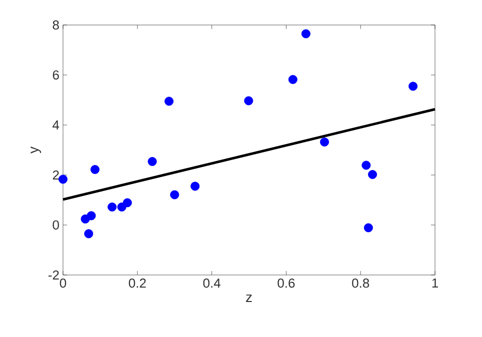 The height and width of the screenshot is (337, 482). I want to click on y-axis-title: y, so click(36, 150).